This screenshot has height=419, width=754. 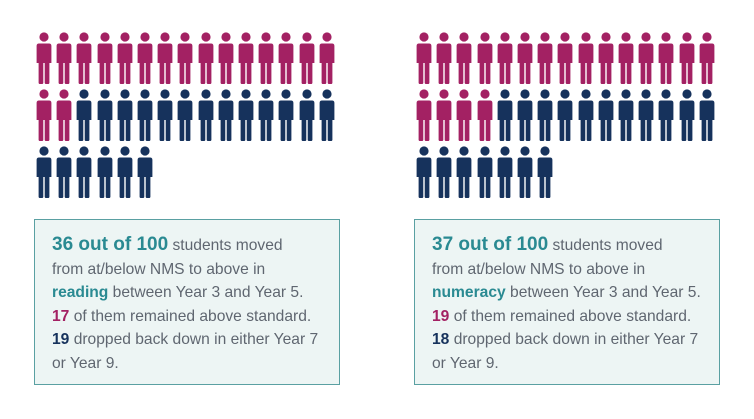 What do you see at coordinates (469, 292) in the screenshot?
I see `subject-name: numeracy` at bounding box center [469, 292].